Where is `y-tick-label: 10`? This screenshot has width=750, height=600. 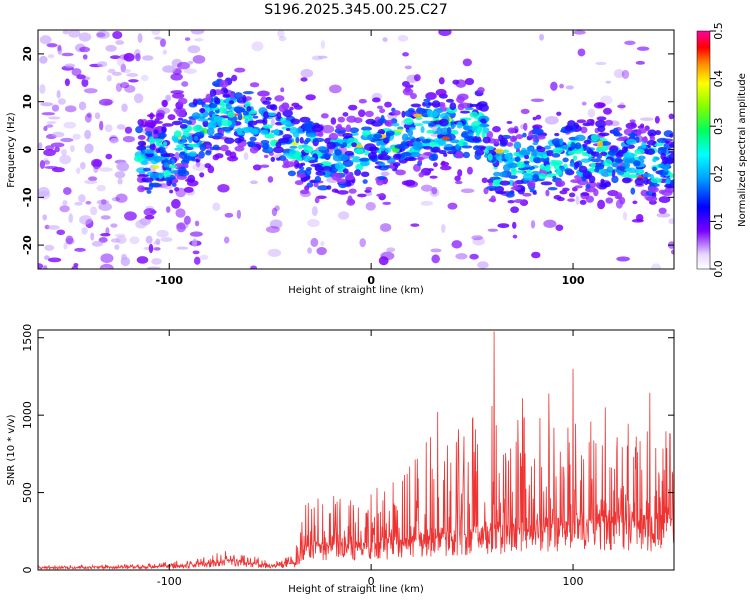
y-tick-label: 10 is located at coordinates (27, 102).